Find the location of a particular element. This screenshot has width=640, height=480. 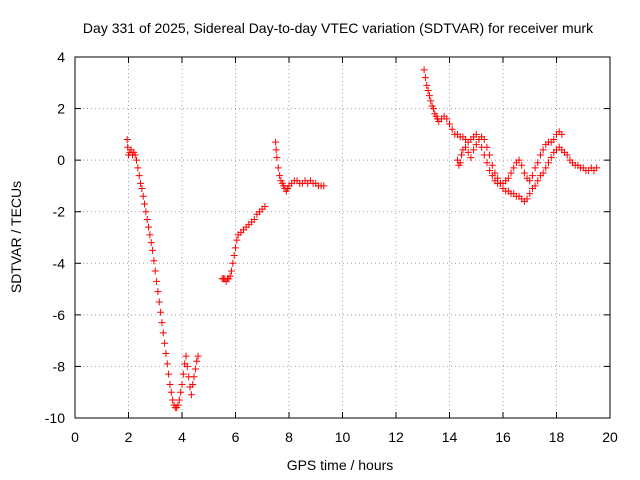

y-tick-label: -8 is located at coordinates (59, 366).